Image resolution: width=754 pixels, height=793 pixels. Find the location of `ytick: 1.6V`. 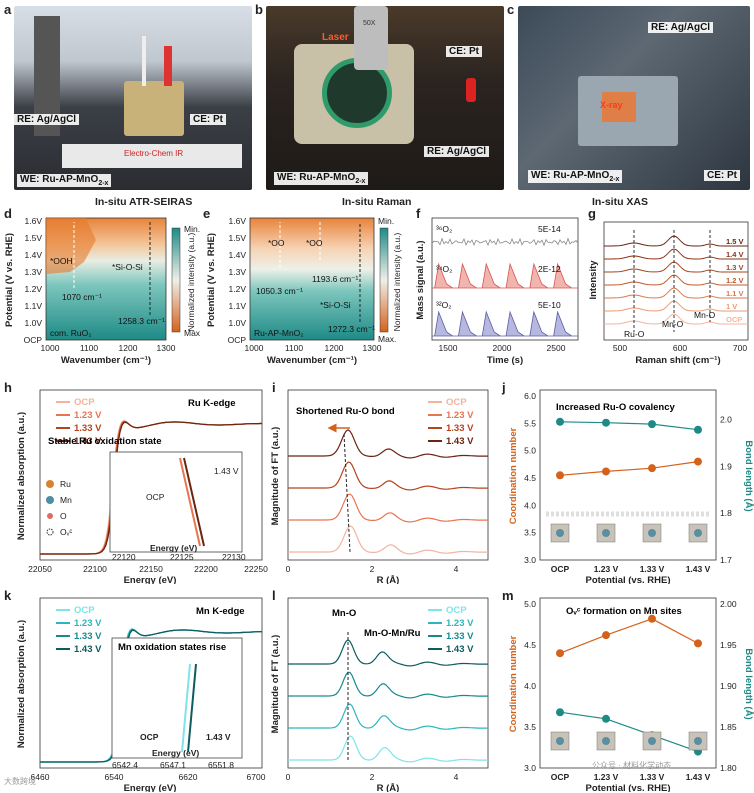

ytick: 1.6V is located at coordinates (238, 221).